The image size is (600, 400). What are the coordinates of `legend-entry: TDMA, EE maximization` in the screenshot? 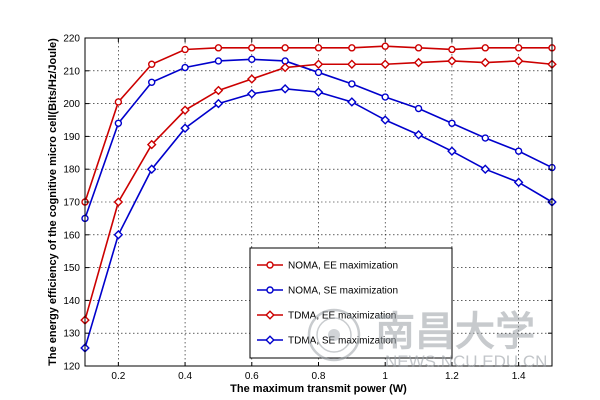 It's located at (326, 316).